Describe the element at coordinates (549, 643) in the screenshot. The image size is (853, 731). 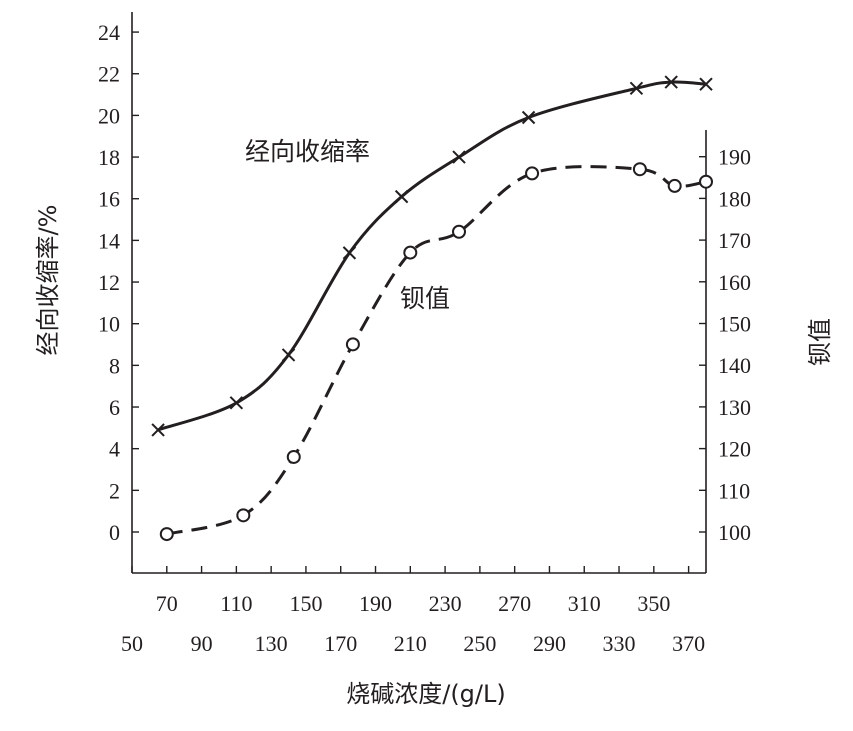
I see `x-tick-label-row2: 290` at that location.